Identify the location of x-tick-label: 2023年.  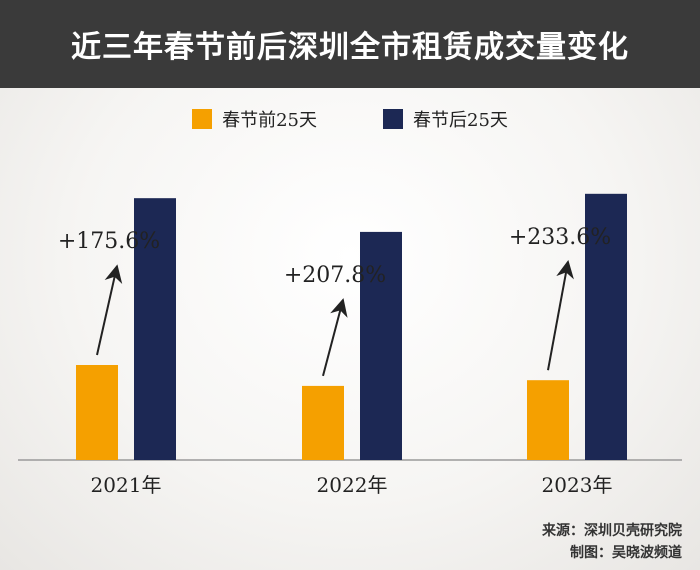
(577, 485).